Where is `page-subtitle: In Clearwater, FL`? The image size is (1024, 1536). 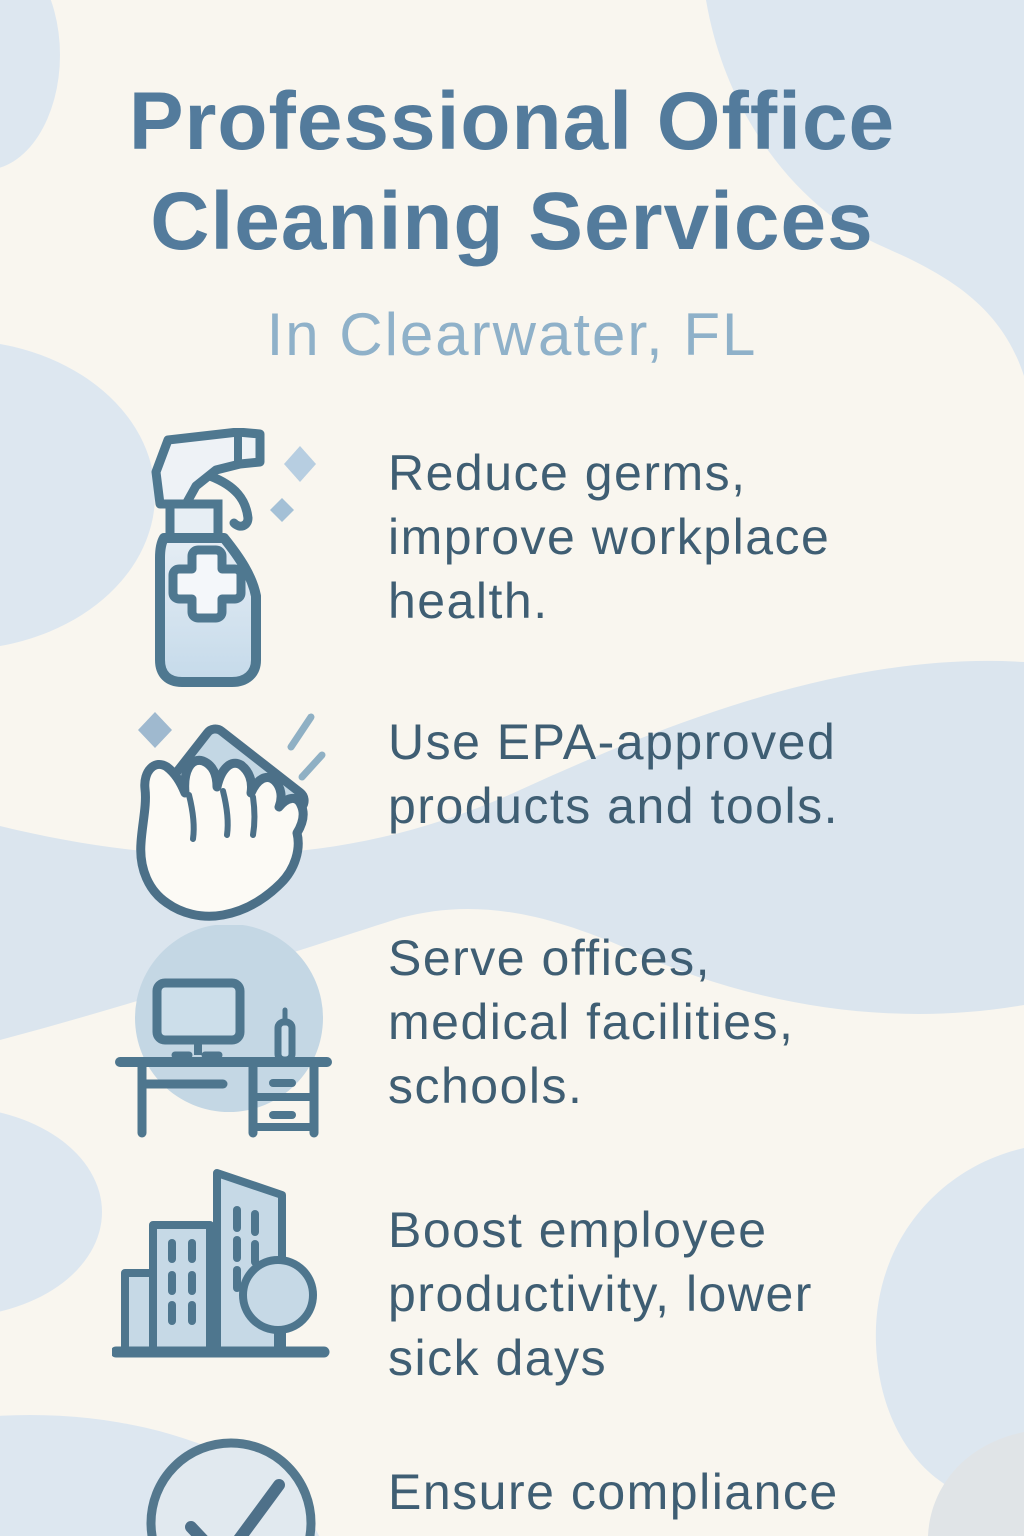
page-subtitle: In Clearwater, FL is located at coordinates (512, 334).